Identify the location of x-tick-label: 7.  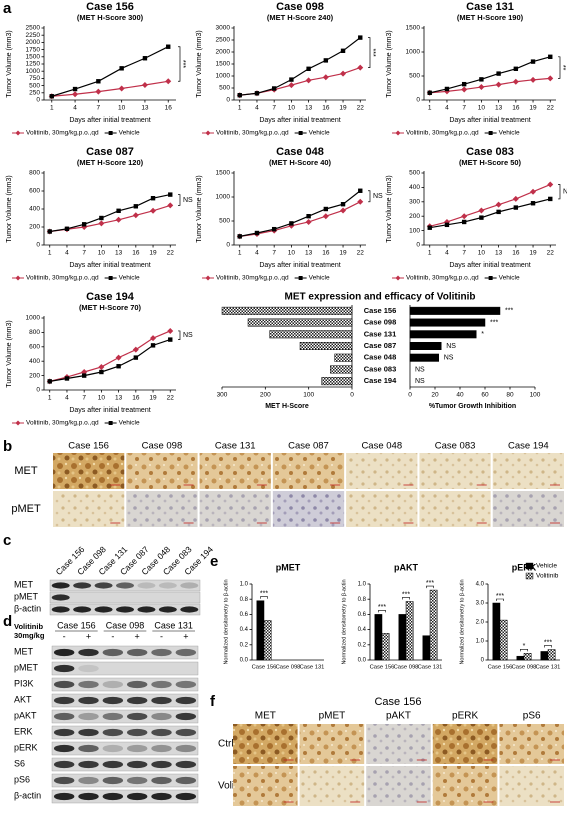
(84, 398).